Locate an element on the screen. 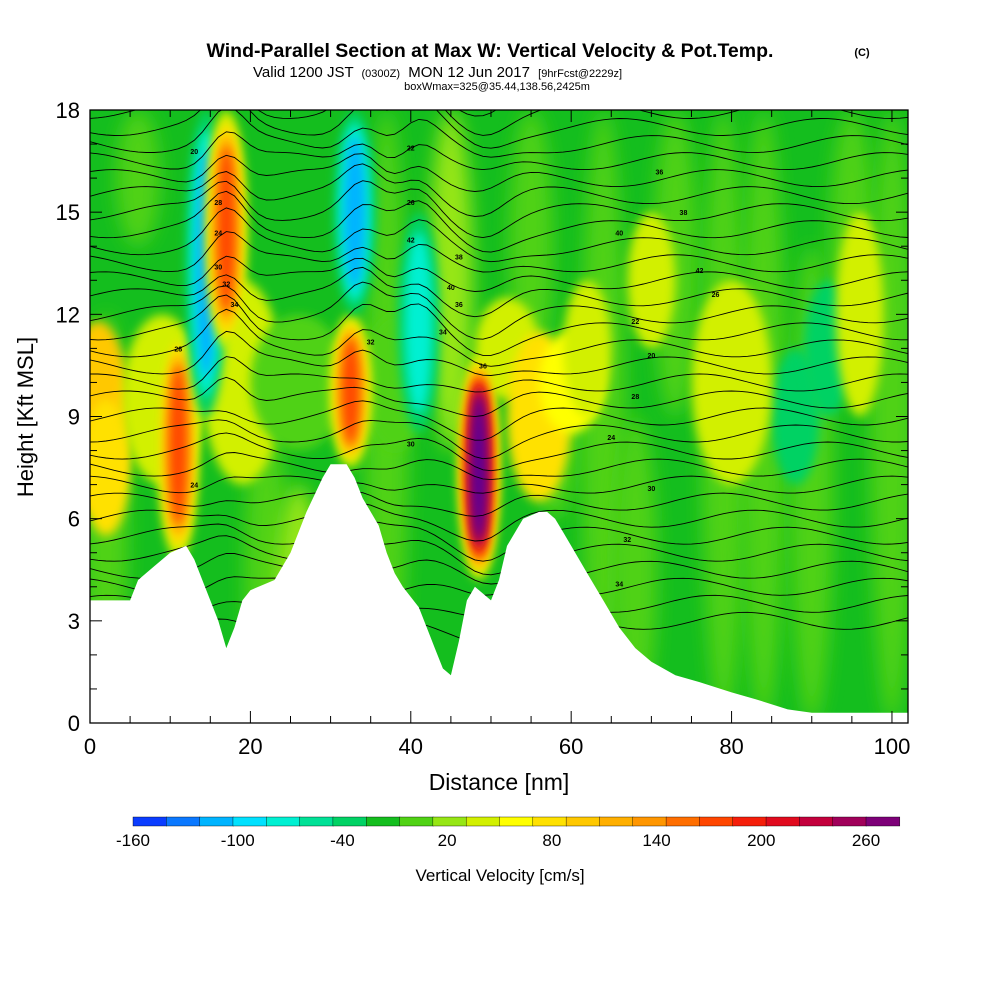 The height and width of the screenshot is (1000, 1000). x-tick-labels: 0 20 40 60 80 100 is located at coordinates (497, 746).